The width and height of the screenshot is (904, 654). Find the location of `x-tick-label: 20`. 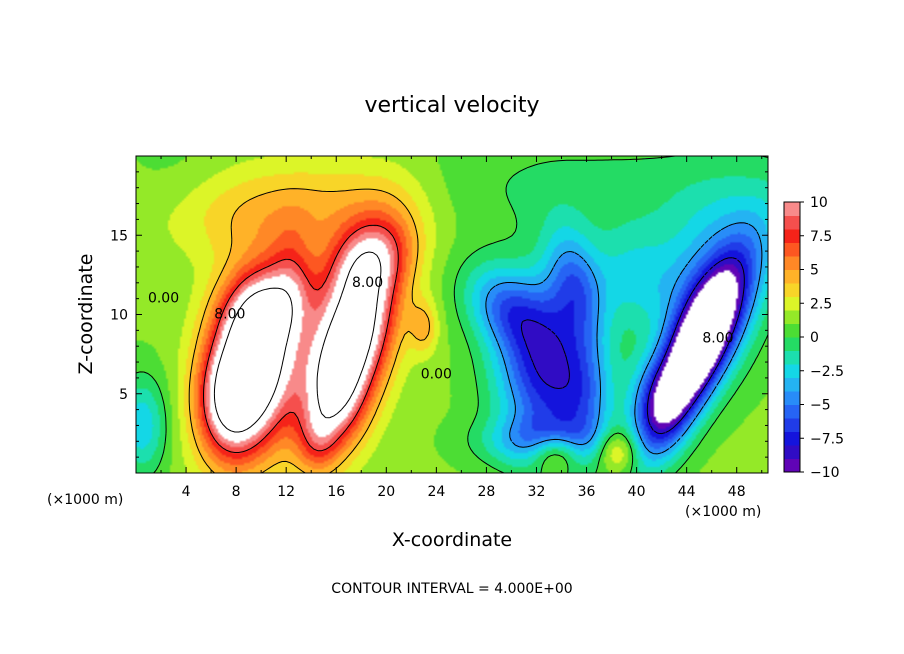

x-tick-label: 20 is located at coordinates (386, 492).